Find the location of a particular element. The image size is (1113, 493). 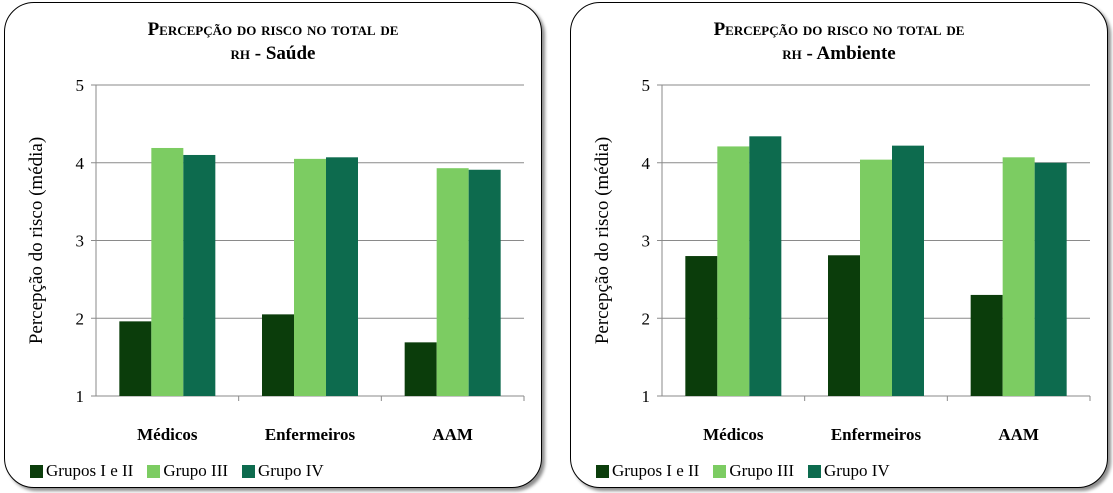

chart-title-suffix: - Ambiente is located at coordinates (848, 53).